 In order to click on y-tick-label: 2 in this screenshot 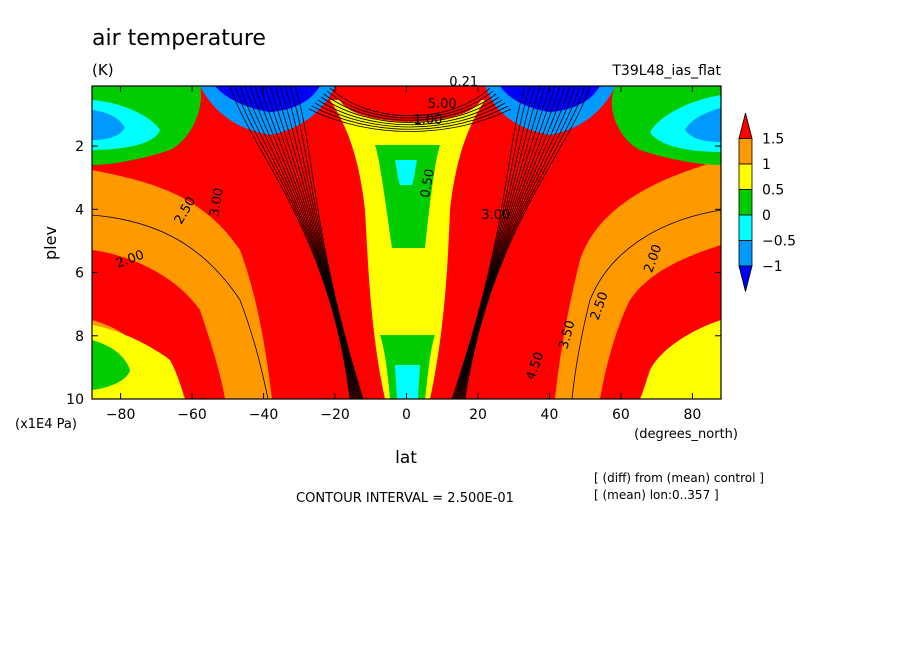, I will do `click(79, 147)`.